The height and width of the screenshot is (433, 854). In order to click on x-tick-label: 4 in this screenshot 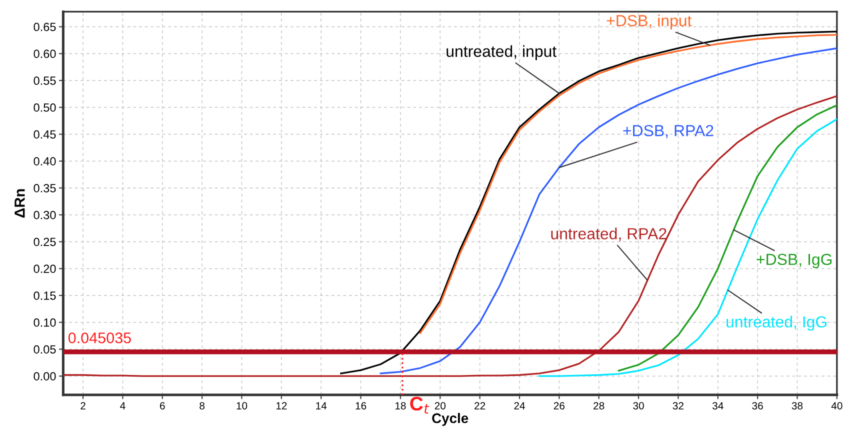, I will do `click(123, 406)`.